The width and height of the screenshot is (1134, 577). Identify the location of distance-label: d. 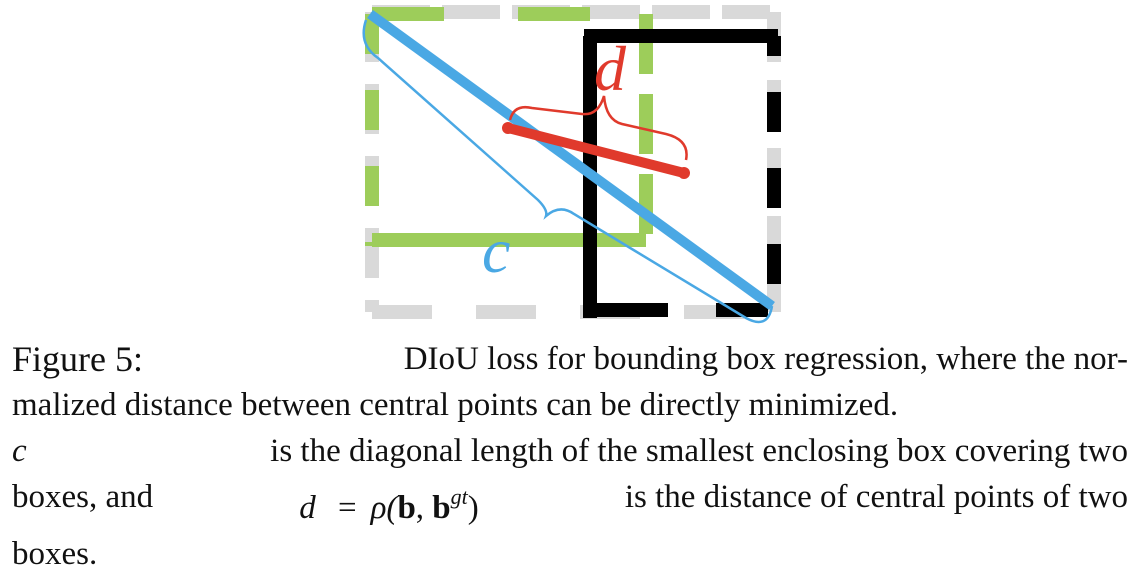
(610, 68).